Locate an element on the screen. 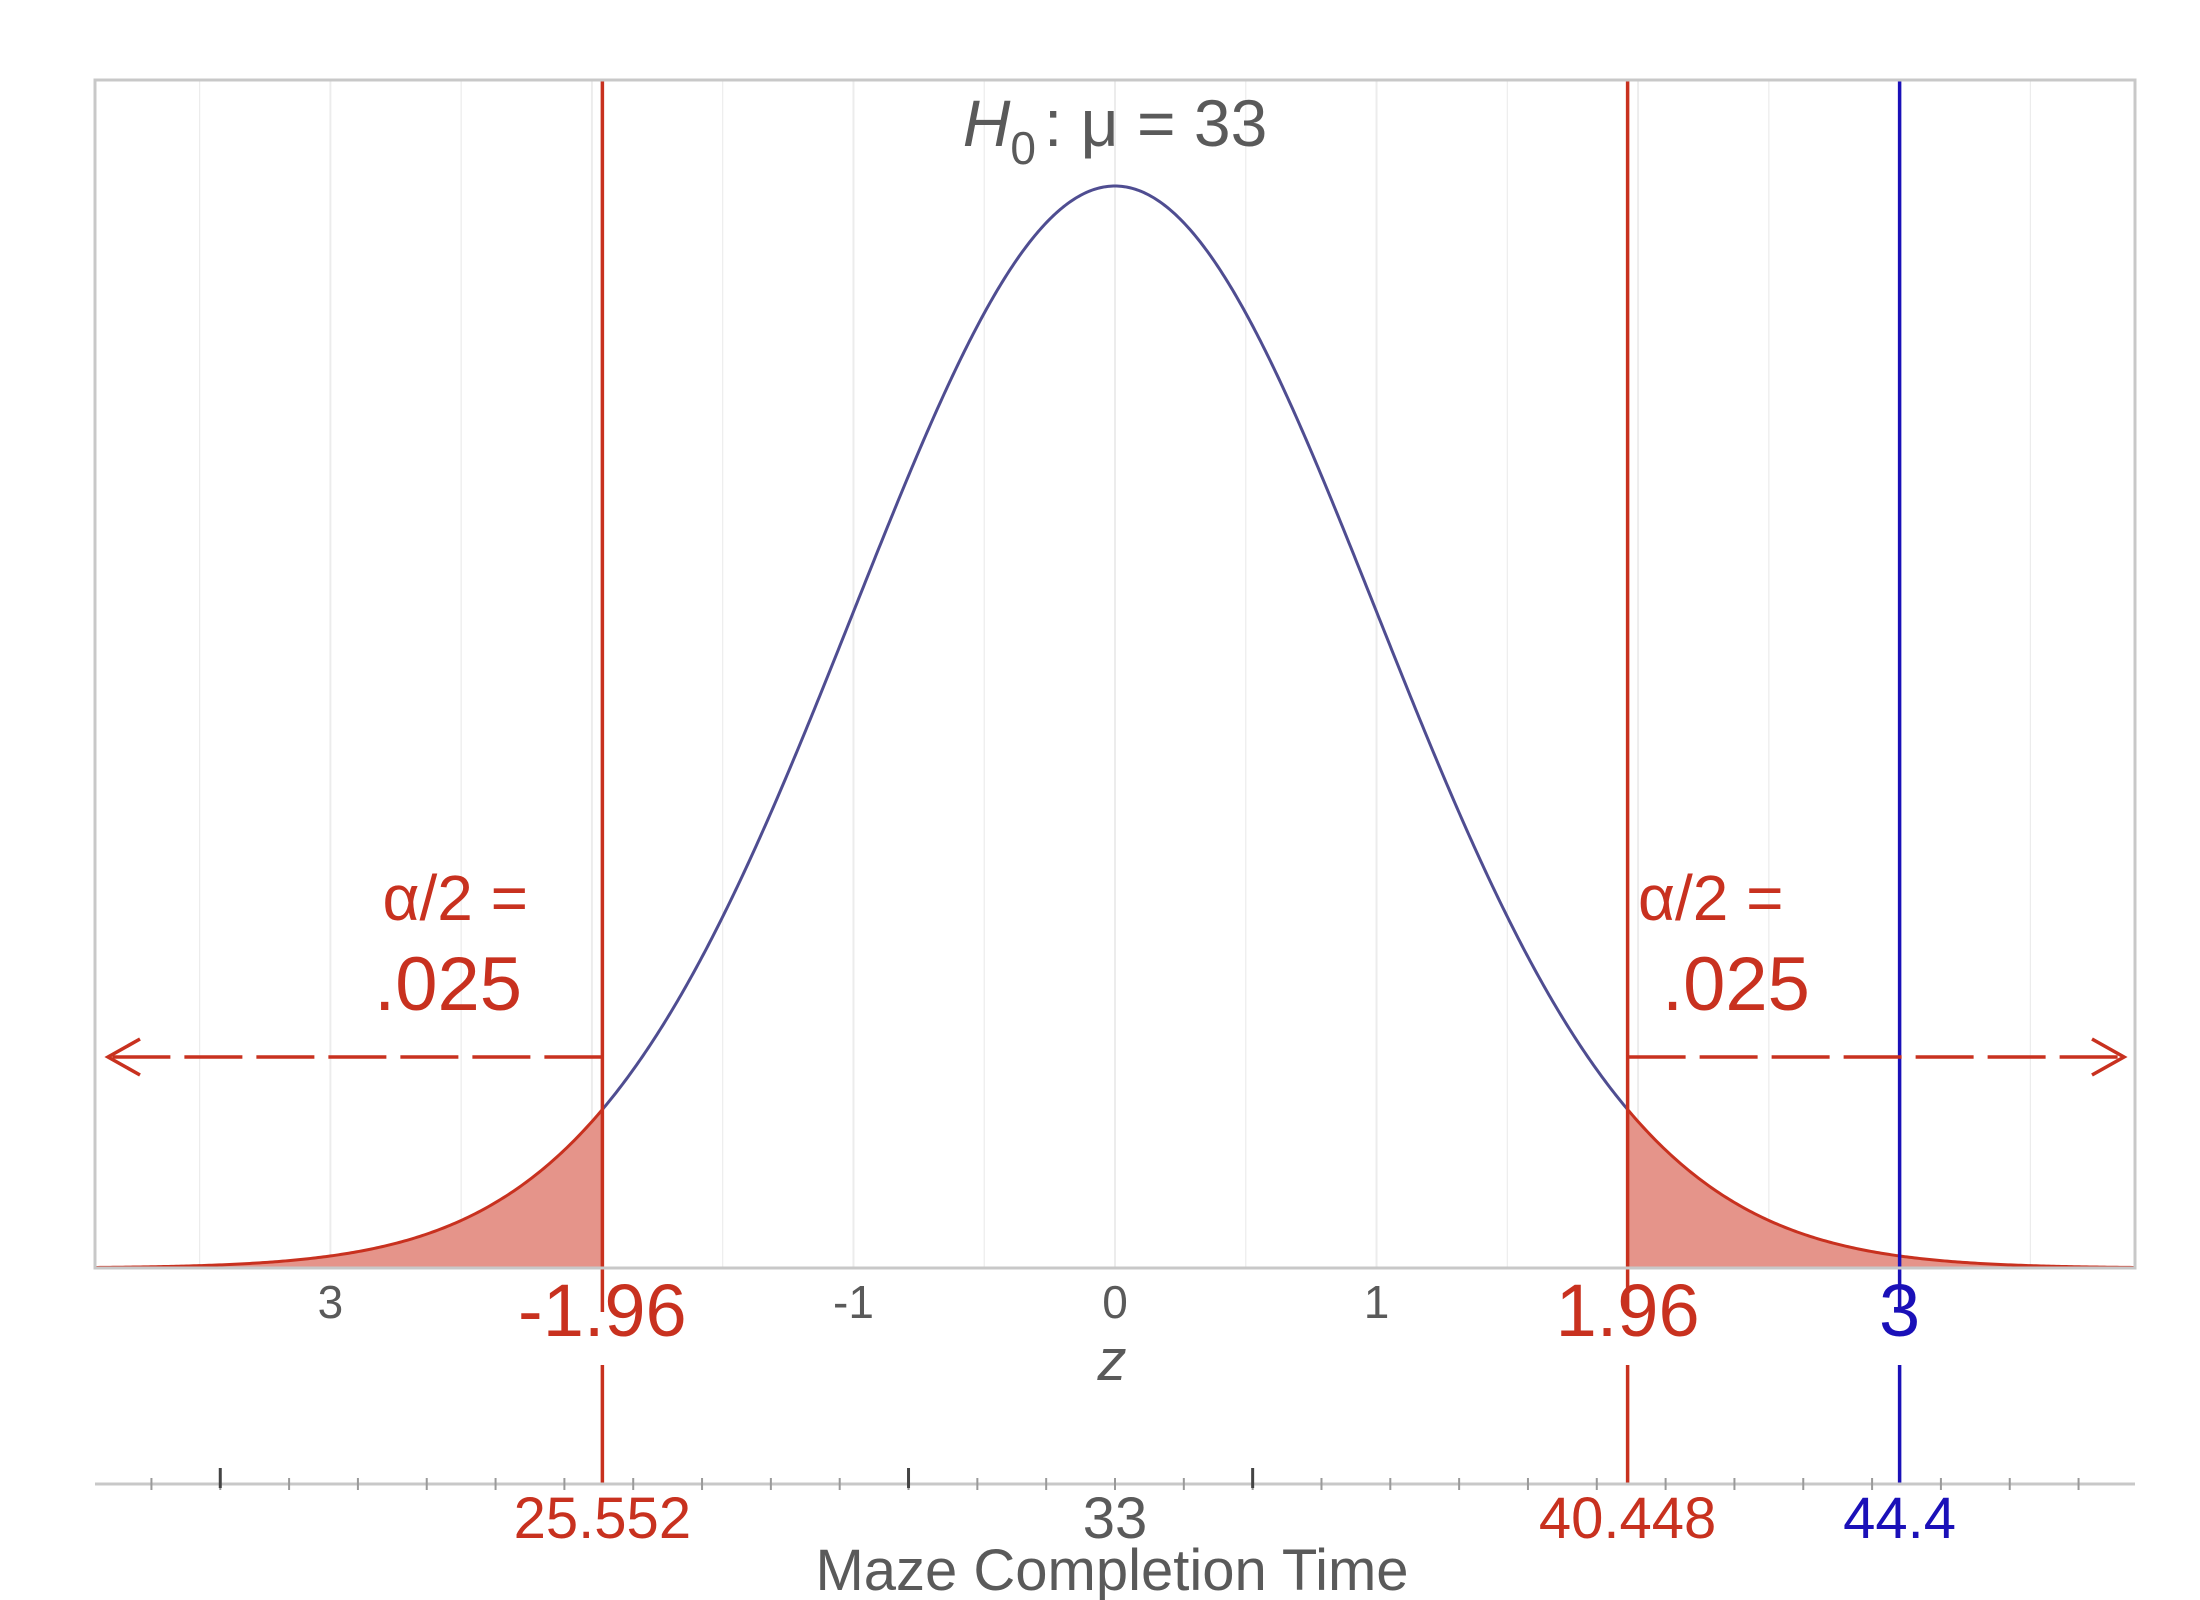 The height and width of the screenshot is (1600, 2200). z-tick-label: -1.96 is located at coordinates (602, 1310).